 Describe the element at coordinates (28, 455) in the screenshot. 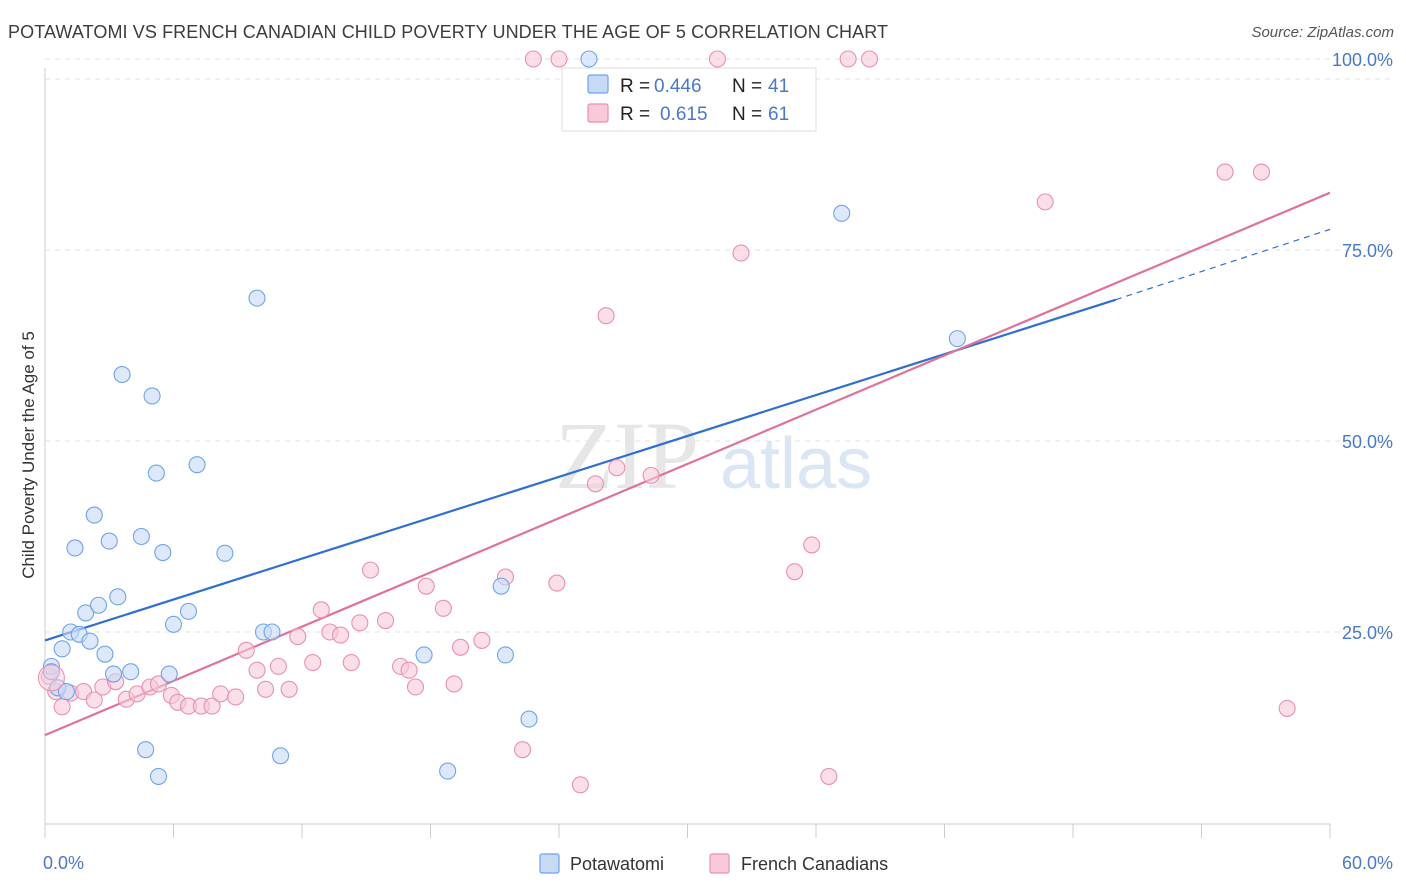

I see `y-axis-label: Child Poverty Under the Age of 5` at that location.